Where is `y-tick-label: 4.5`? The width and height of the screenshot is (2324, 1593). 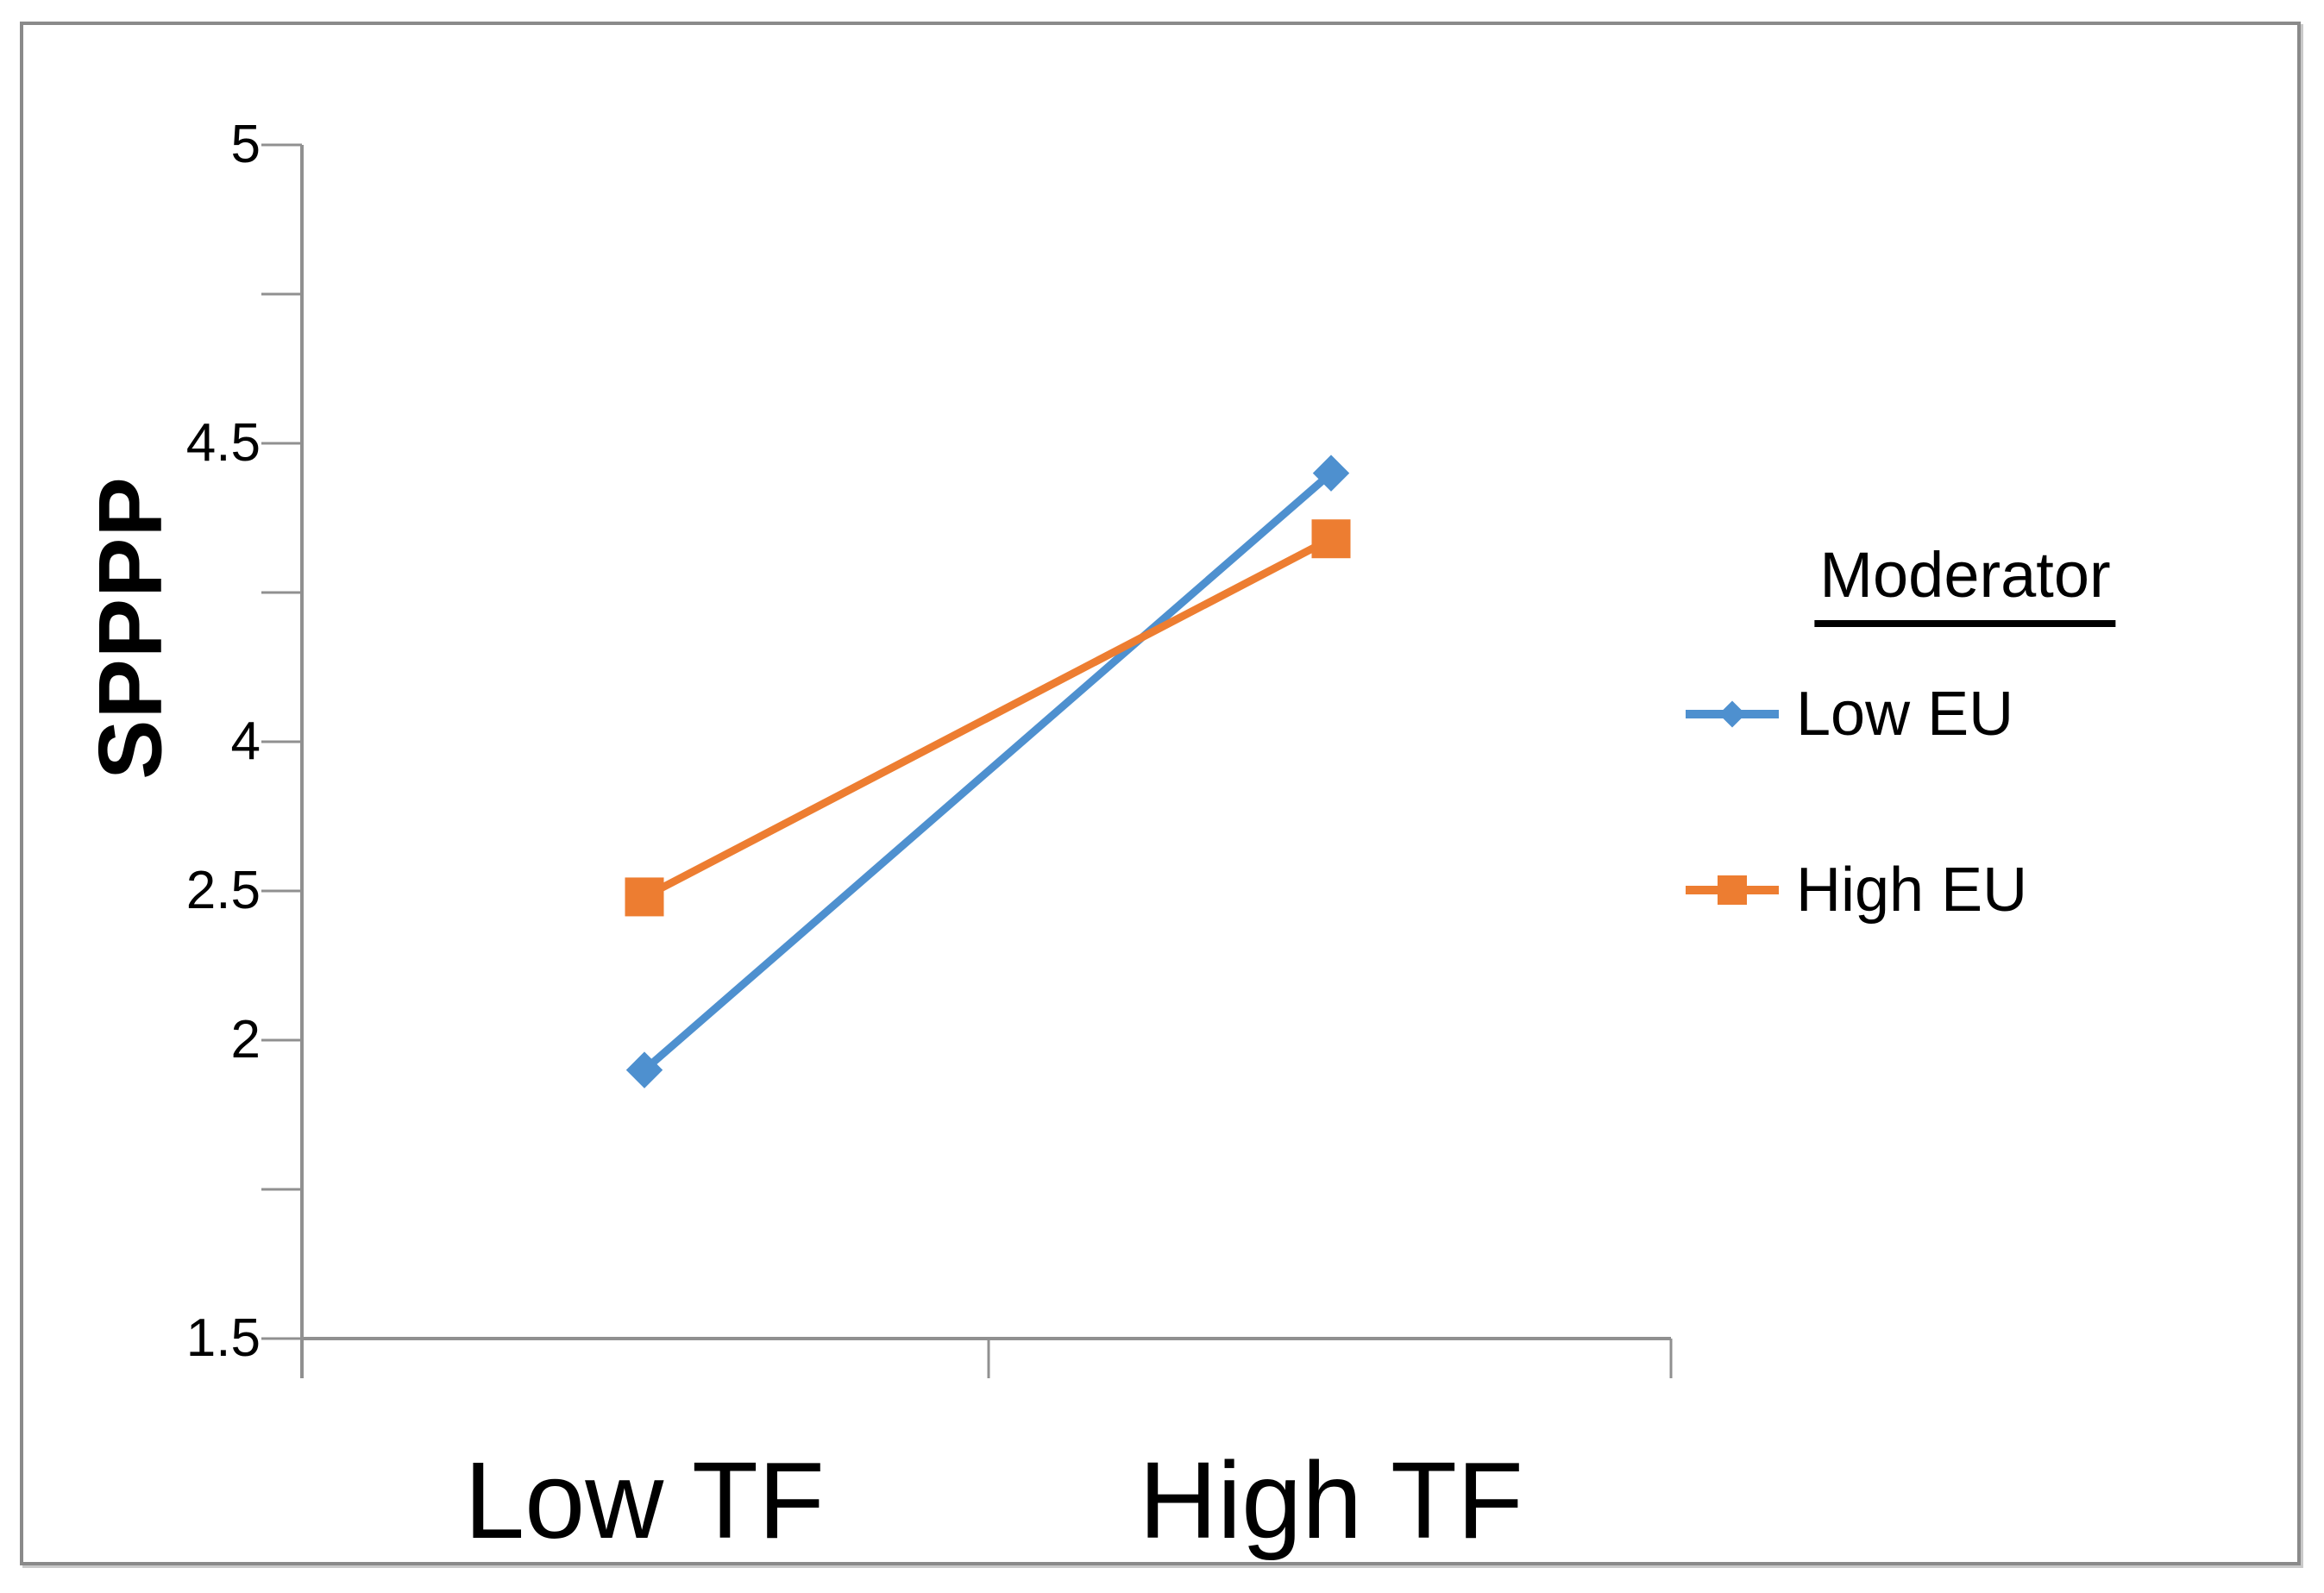
y-tick-label: 4.5 is located at coordinates (223, 443).